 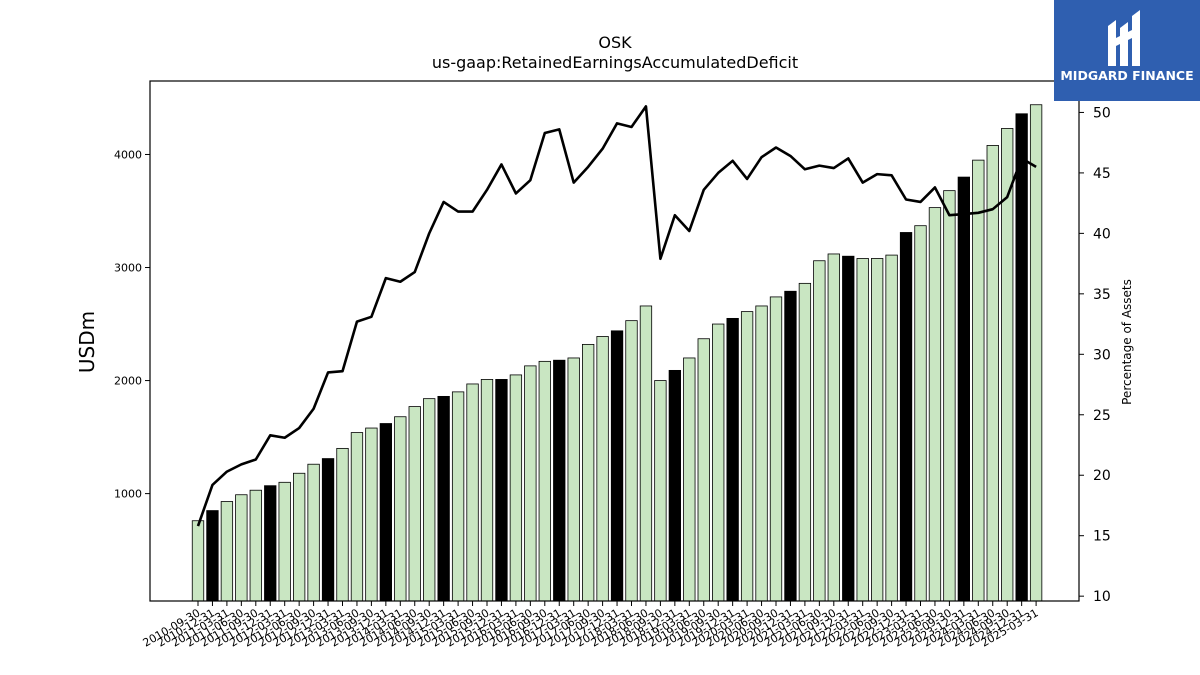 What do you see at coordinates (128, 494) in the screenshot?
I see `y-tick-label-left: 1000` at bounding box center [128, 494].